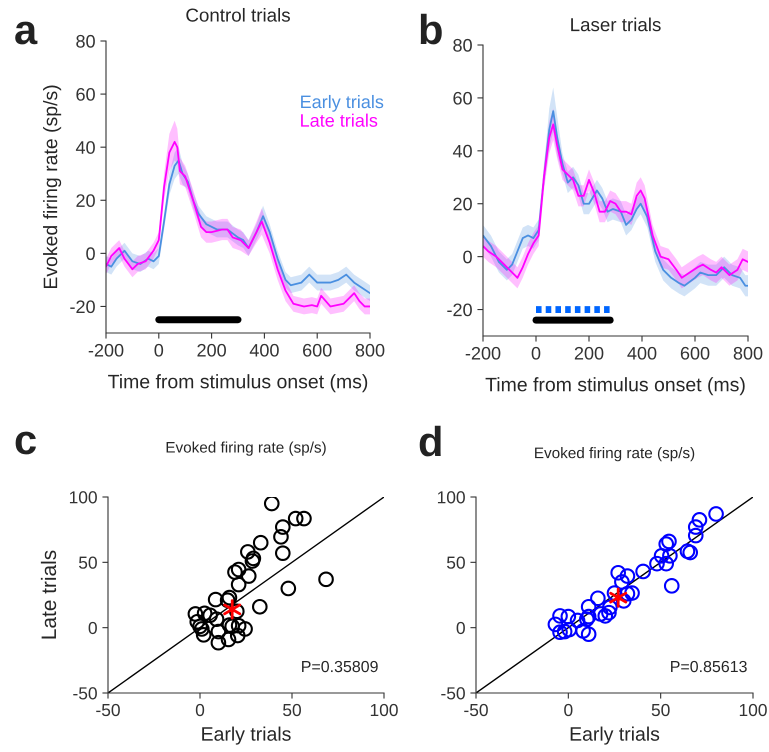 The image size is (769, 752). What do you see at coordinates (430, 441) in the screenshot?
I see `text: d` at bounding box center [430, 441].